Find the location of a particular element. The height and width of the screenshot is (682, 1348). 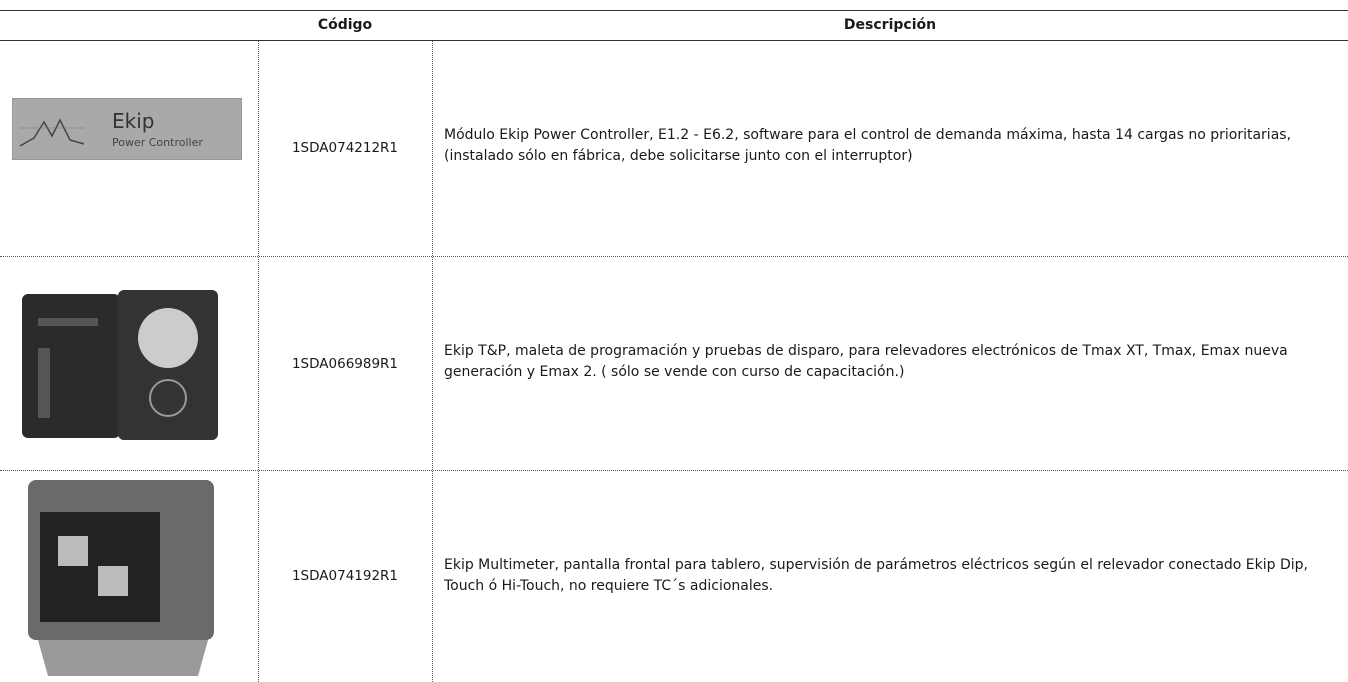

image-text: Power Controller is located at coordinates (157, 142).